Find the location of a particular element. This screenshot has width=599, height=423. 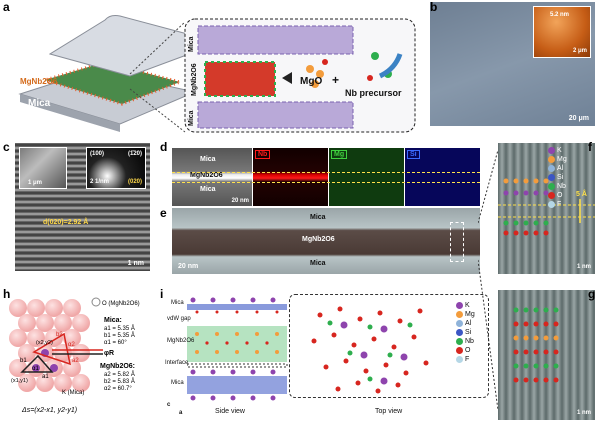

side-vdw: vdW gap is located at coordinates (179, 319).